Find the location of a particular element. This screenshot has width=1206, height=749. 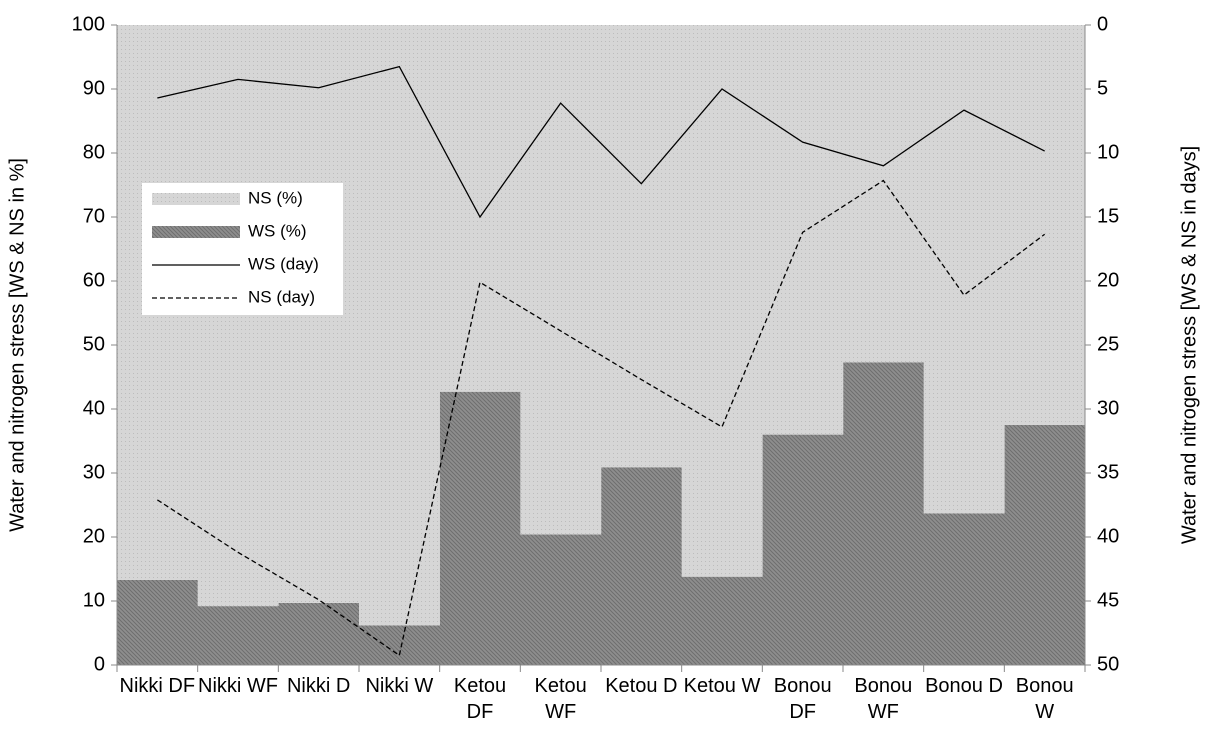

y2-tick-label: 50 is located at coordinates (1108, 664).